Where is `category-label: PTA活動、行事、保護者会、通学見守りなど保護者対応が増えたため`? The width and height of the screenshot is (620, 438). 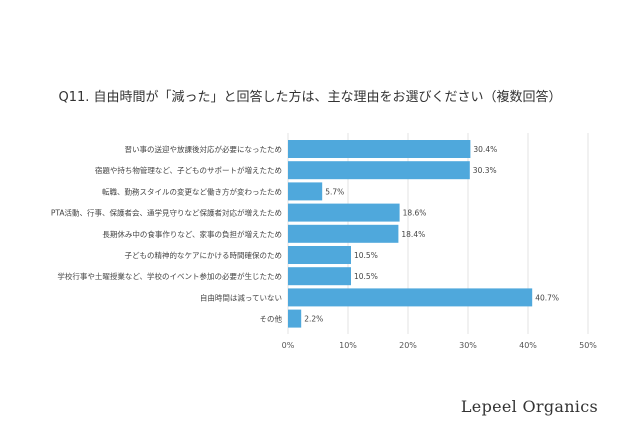 category-label: PTA活動、行事、保護者会、通学見守りなど保護者対応が増えたため is located at coordinates (166, 213).